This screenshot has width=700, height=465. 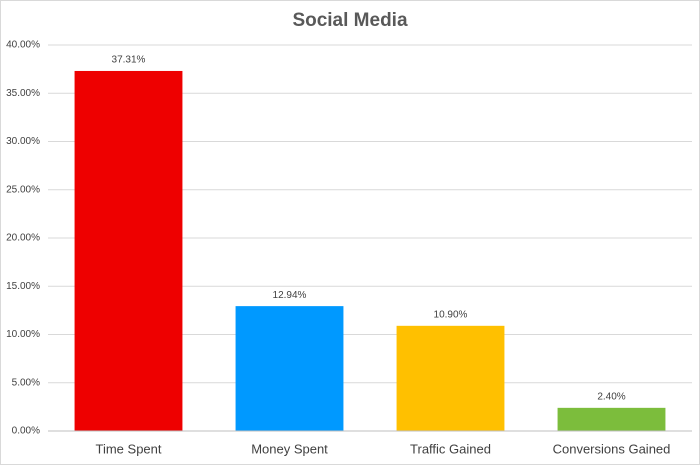 What do you see at coordinates (290, 295) in the screenshot?
I see `value-label: 12.94%` at bounding box center [290, 295].